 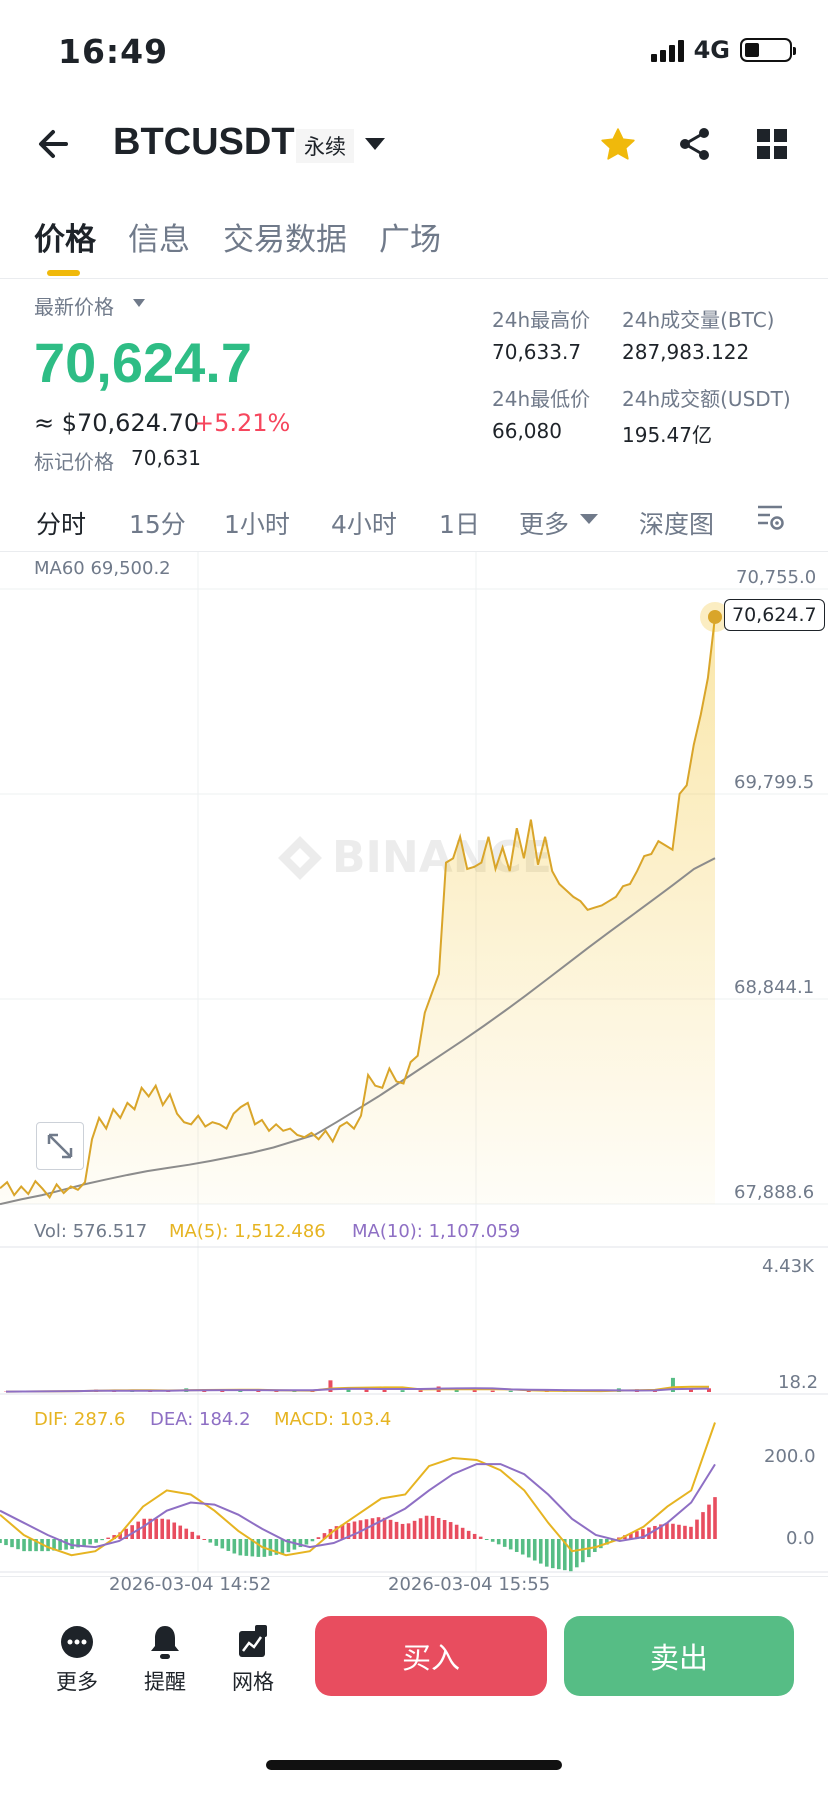 What do you see at coordinates (204, 142) in the screenshot?
I see `symbol-title: BTCUSDT` at bounding box center [204, 142].